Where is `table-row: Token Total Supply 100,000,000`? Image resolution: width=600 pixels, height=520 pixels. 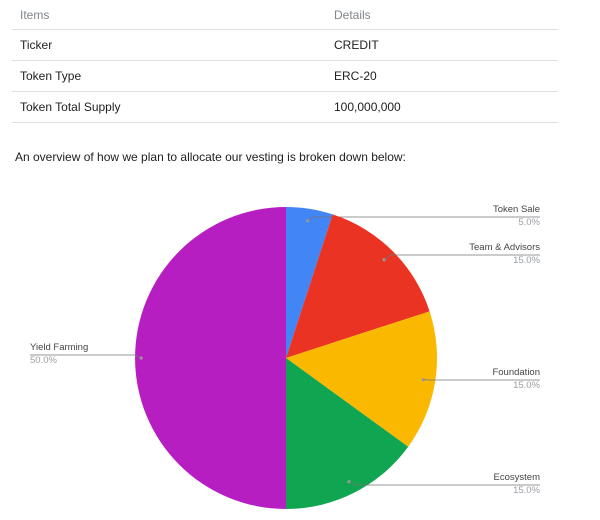 table-row: Token Total Supply 100,000,000 is located at coordinates (285, 107).